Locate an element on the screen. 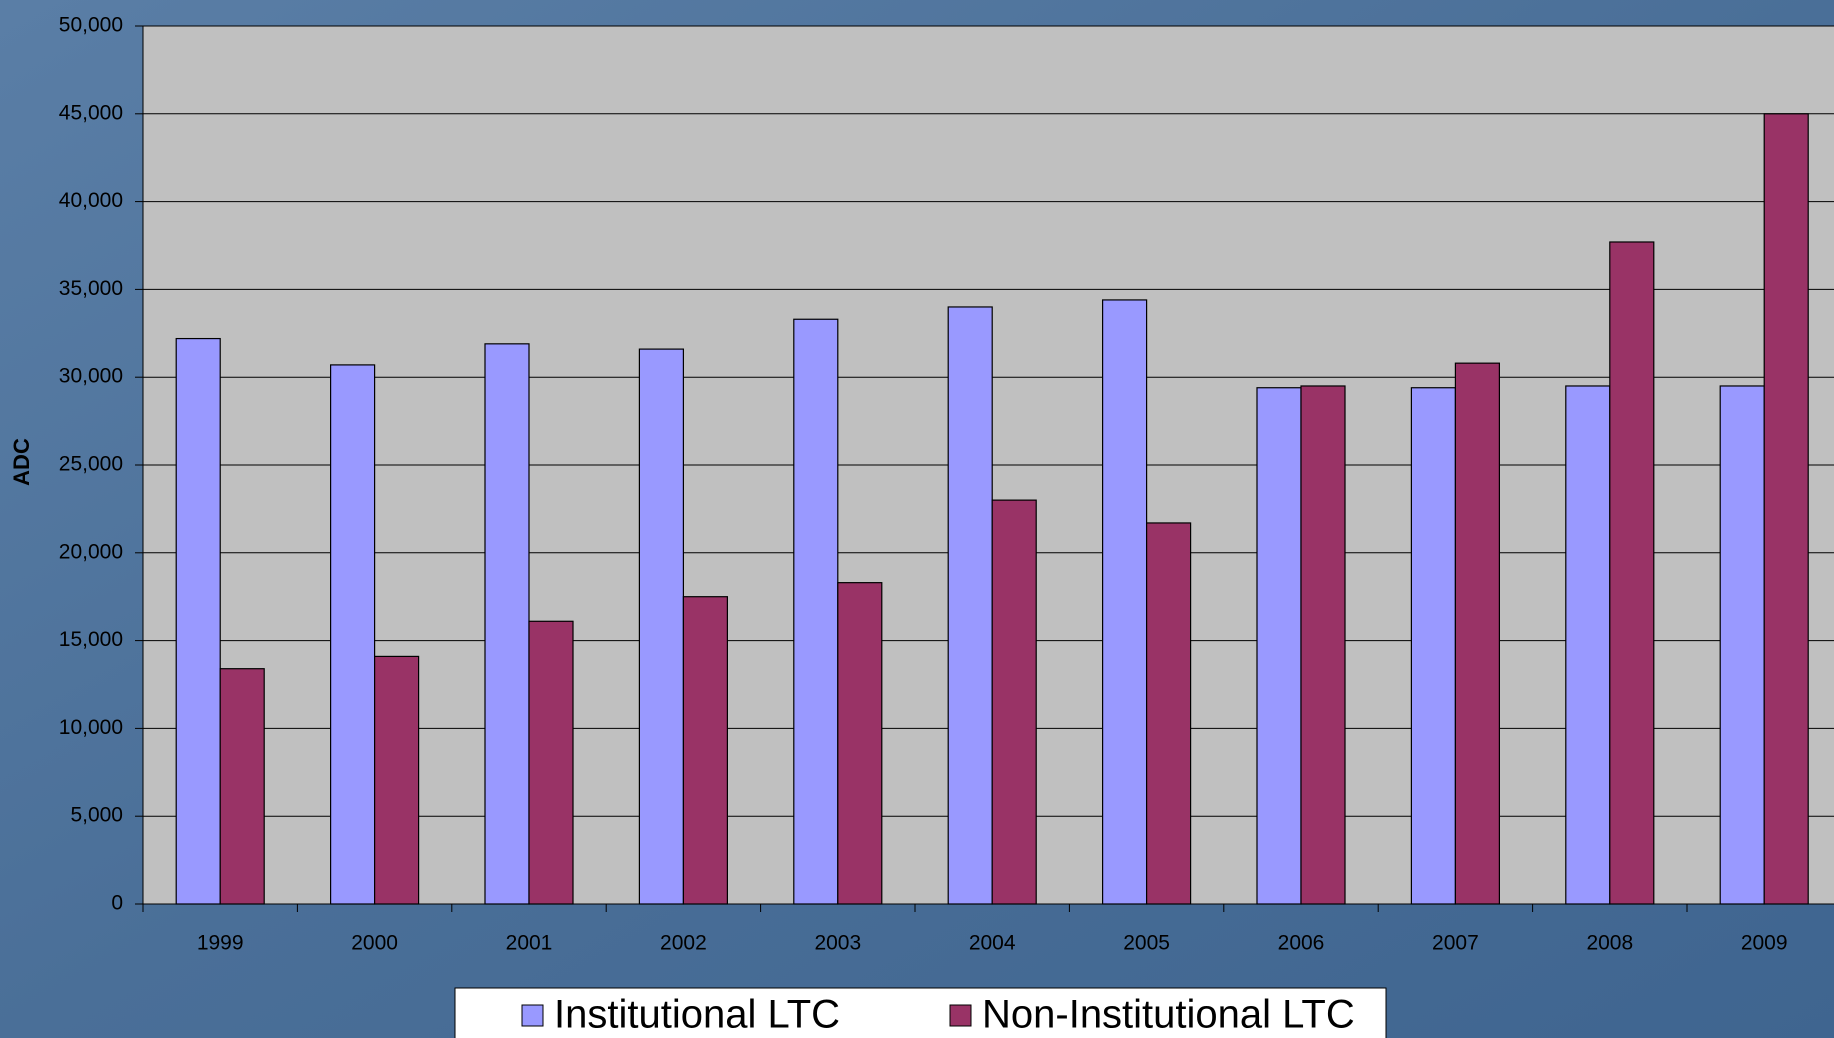 This screenshot has width=1834, height=1038. y-tick-label: 35,000 is located at coordinates (91, 288).